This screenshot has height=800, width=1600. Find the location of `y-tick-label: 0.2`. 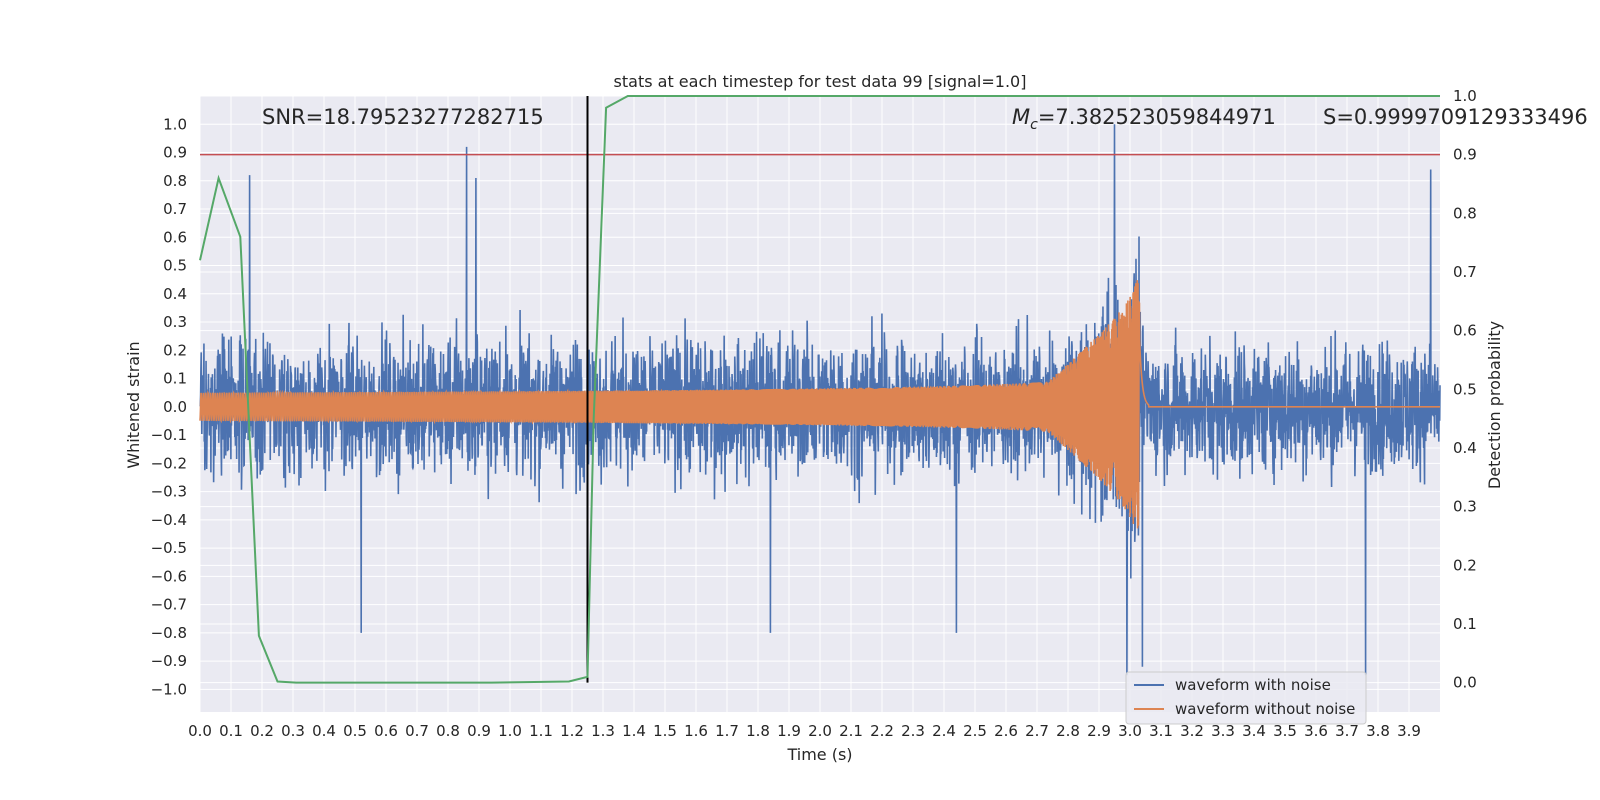

y-tick-label: 0.2 is located at coordinates (175, 350).